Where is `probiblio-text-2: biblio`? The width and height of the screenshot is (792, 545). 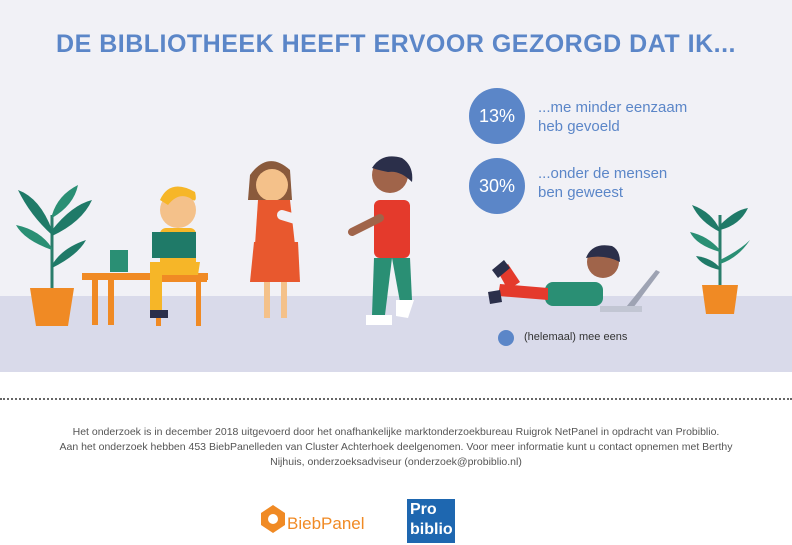
probiblio-text-2: biblio is located at coordinates (431, 529).